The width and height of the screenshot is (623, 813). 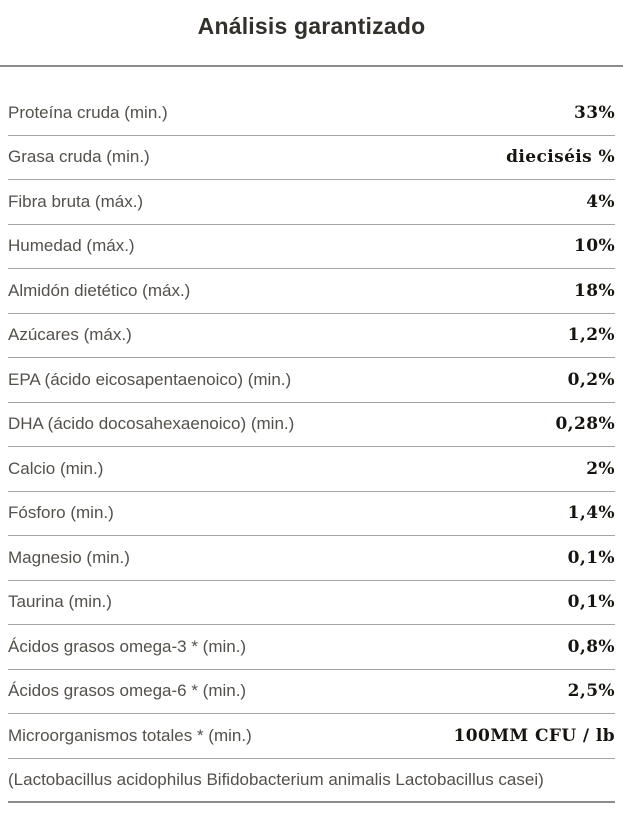 What do you see at coordinates (600, 201) in the screenshot?
I see `nutrient-value: 4%` at bounding box center [600, 201].